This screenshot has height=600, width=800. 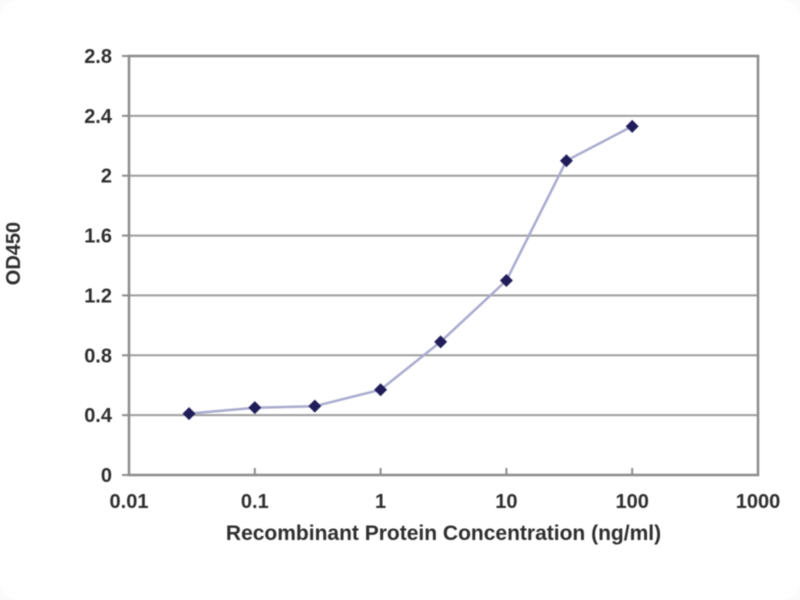 I want to click on y-tick-label: 0.8, so click(x=98, y=356).